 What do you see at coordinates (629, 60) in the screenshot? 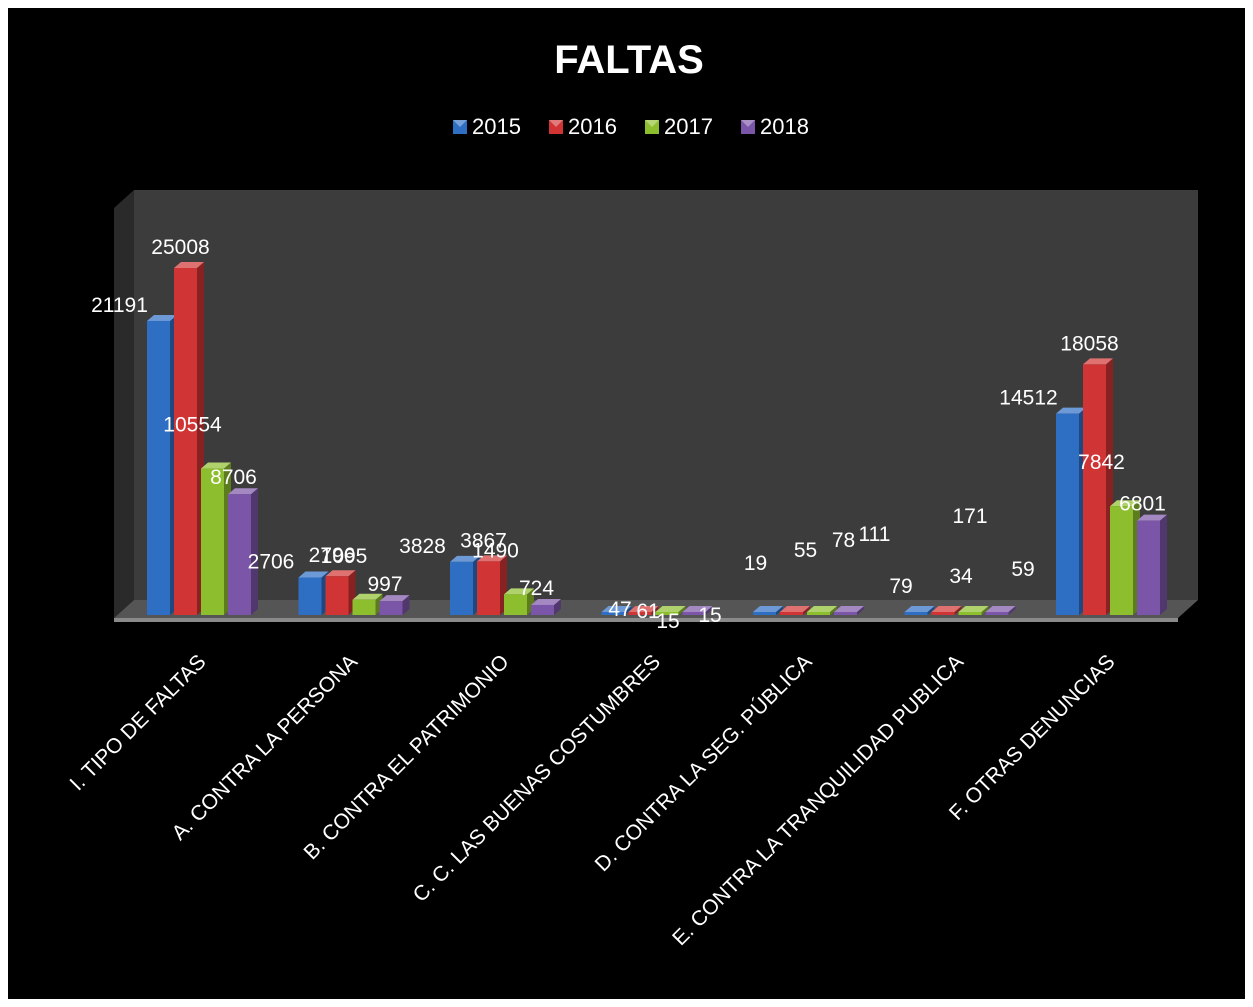
I see `chart-title: FALTAS` at bounding box center [629, 60].